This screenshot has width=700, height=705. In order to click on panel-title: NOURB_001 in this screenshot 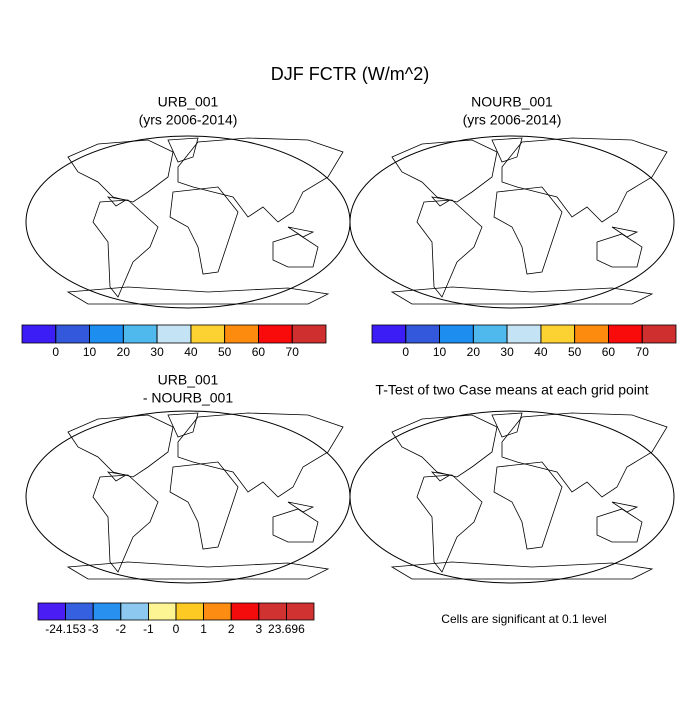, I will do `click(512, 102)`.